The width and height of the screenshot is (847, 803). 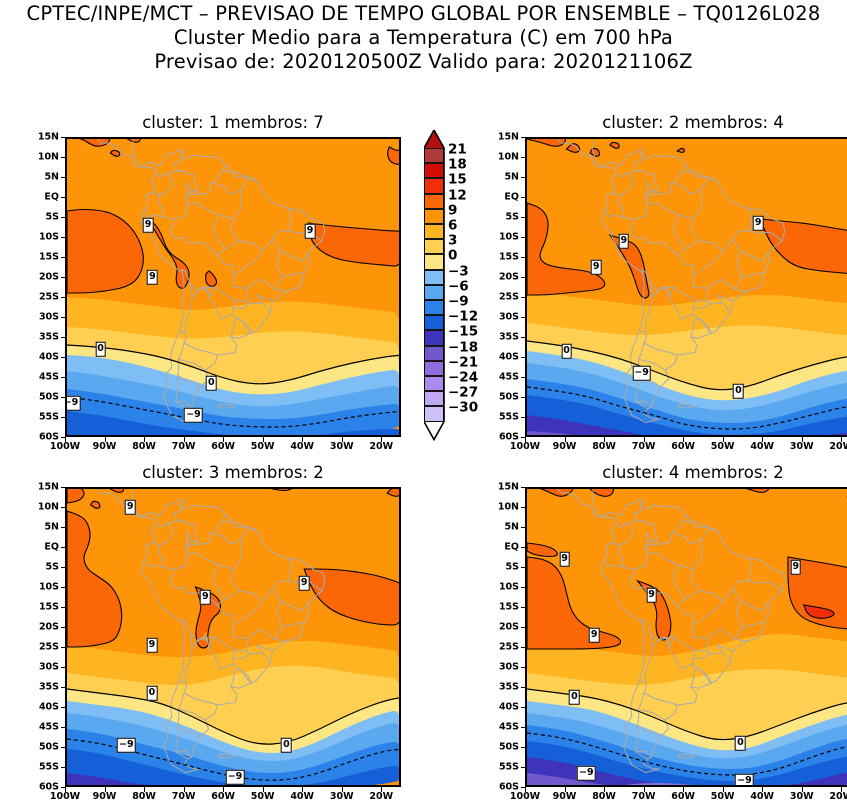 What do you see at coordinates (453, 210) in the screenshot?
I see `colorbar-tick-label: 9` at bounding box center [453, 210].